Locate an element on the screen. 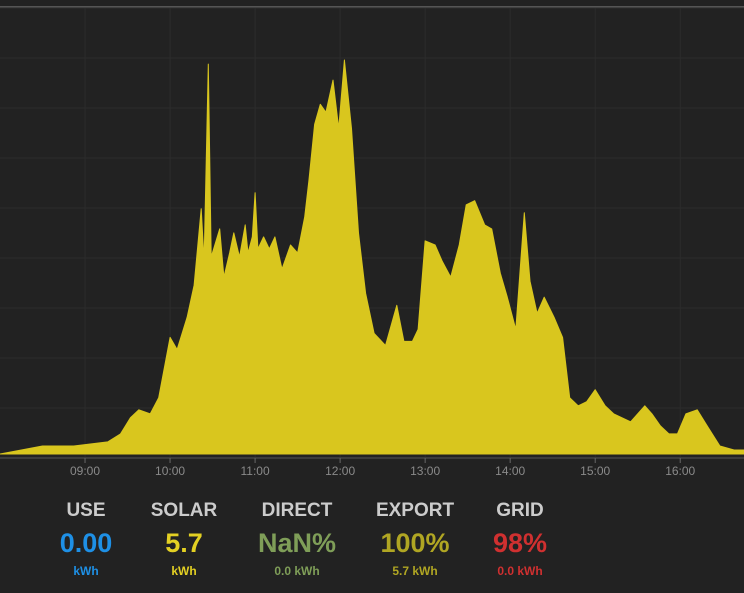 The height and width of the screenshot is (593, 744). stat-grid-sub: 0.0 kWh is located at coordinates (520, 571).